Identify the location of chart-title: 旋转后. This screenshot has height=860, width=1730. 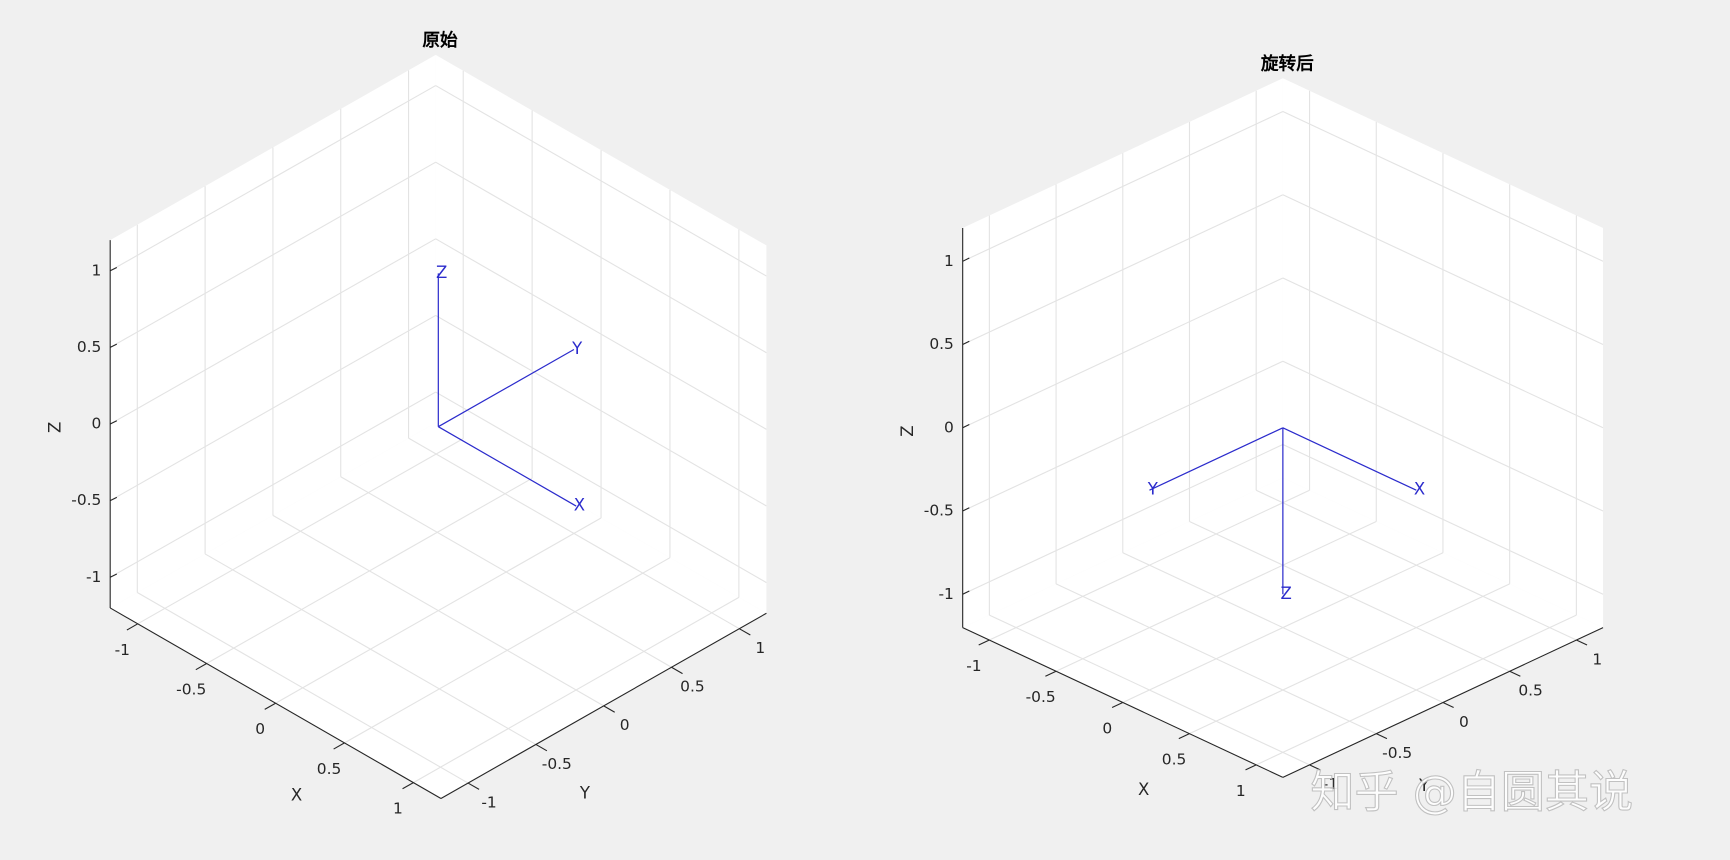
(1287, 63).